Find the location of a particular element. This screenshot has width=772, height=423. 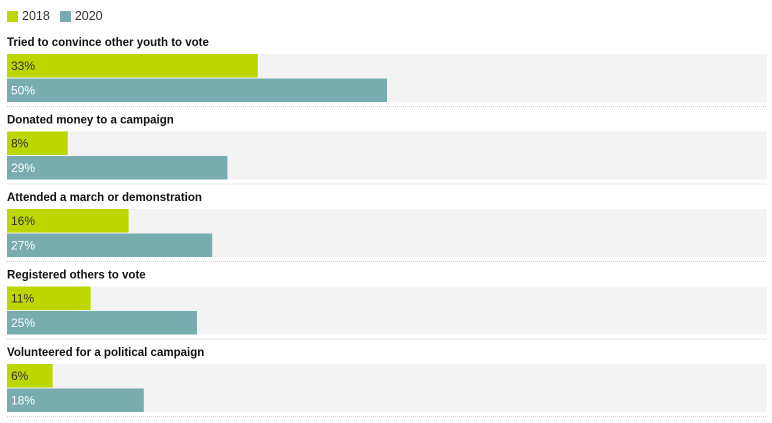

category-label: Tried to convince other youth to vote is located at coordinates (108, 43).